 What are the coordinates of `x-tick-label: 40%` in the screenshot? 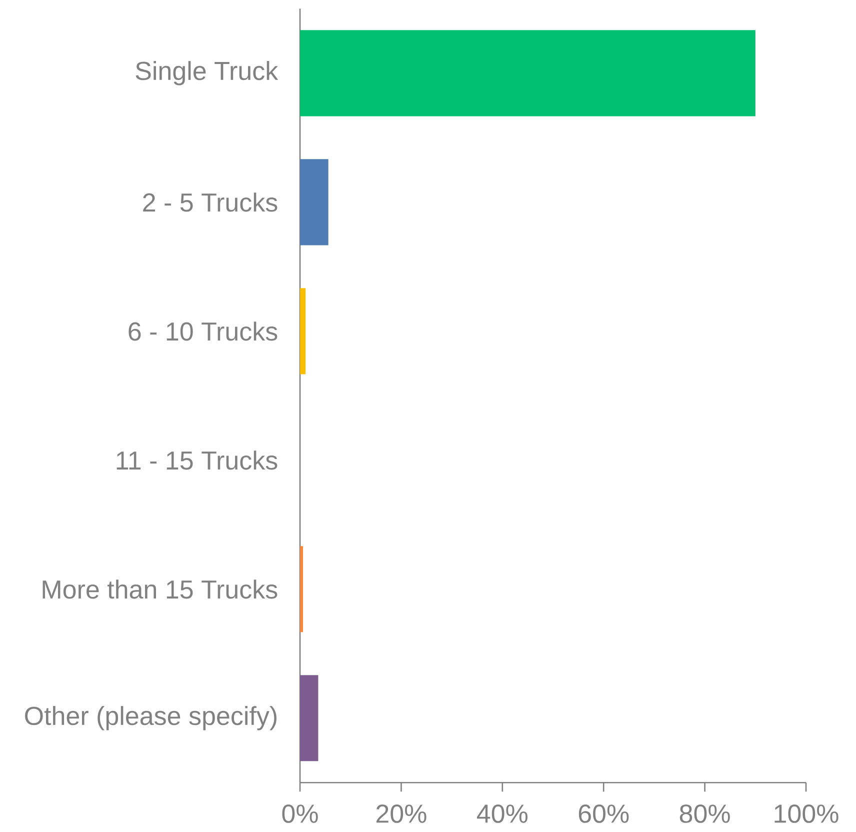 It's located at (502, 814).